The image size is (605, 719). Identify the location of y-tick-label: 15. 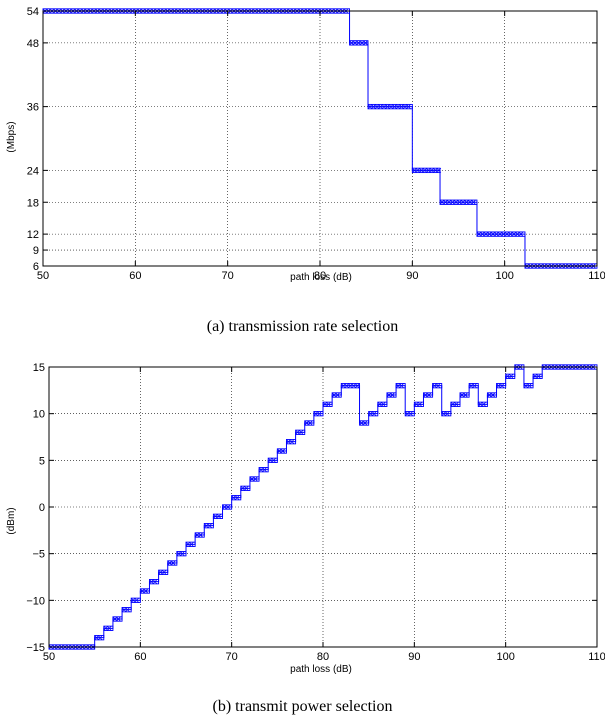
(39, 368).